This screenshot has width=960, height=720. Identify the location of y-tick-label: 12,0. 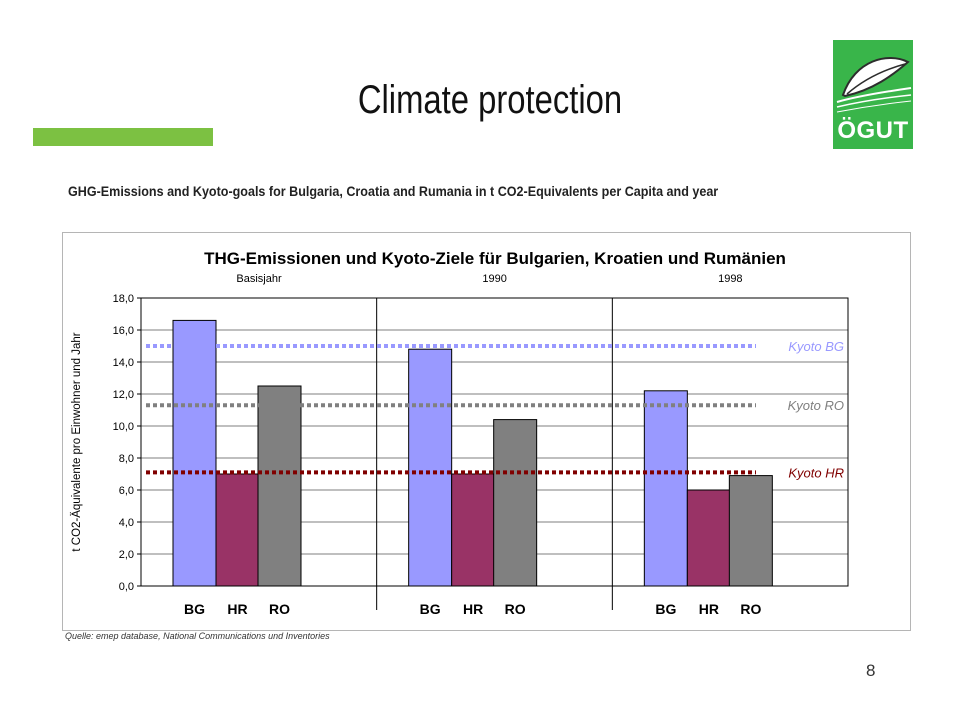
(123, 395).